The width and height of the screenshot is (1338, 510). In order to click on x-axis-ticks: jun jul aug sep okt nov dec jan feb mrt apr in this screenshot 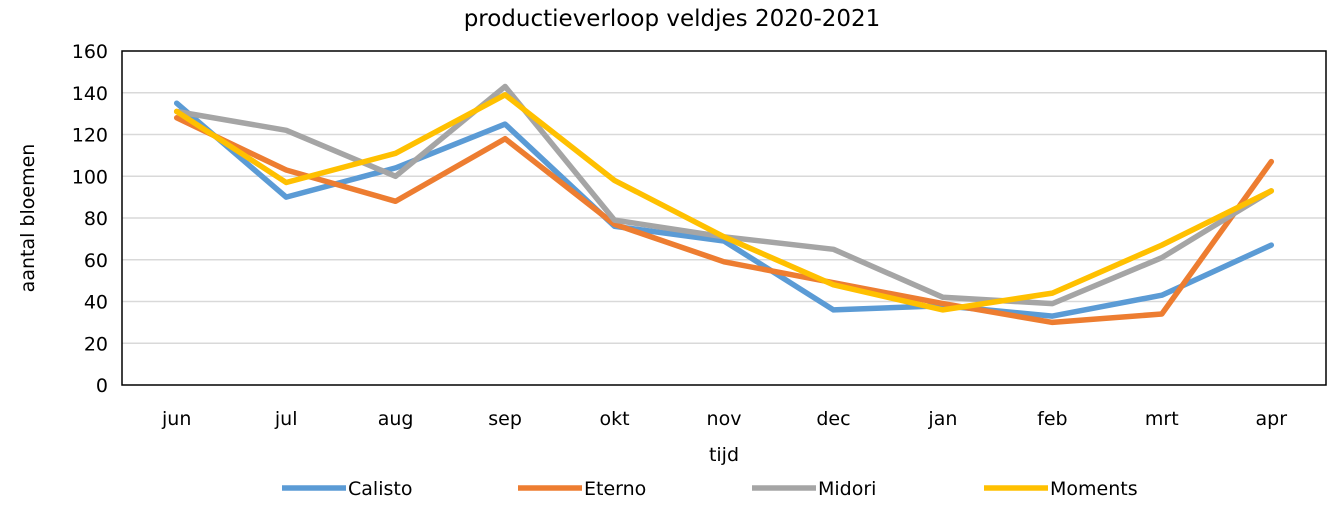, I will do `click(724, 419)`.